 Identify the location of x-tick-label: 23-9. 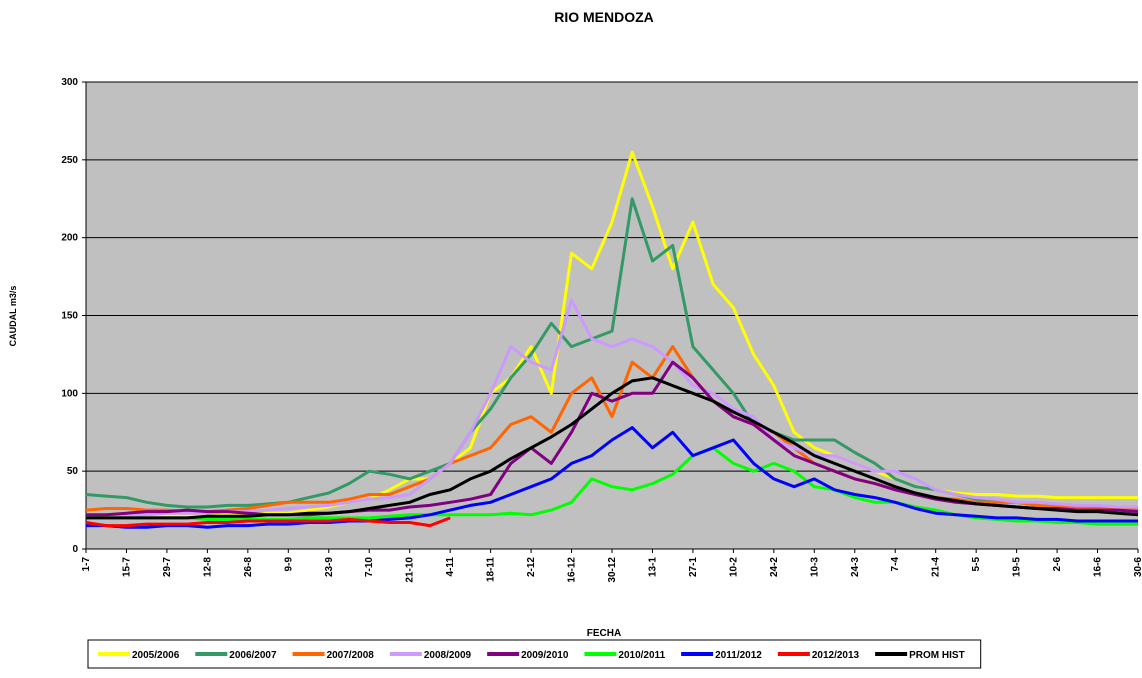
(329, 567).